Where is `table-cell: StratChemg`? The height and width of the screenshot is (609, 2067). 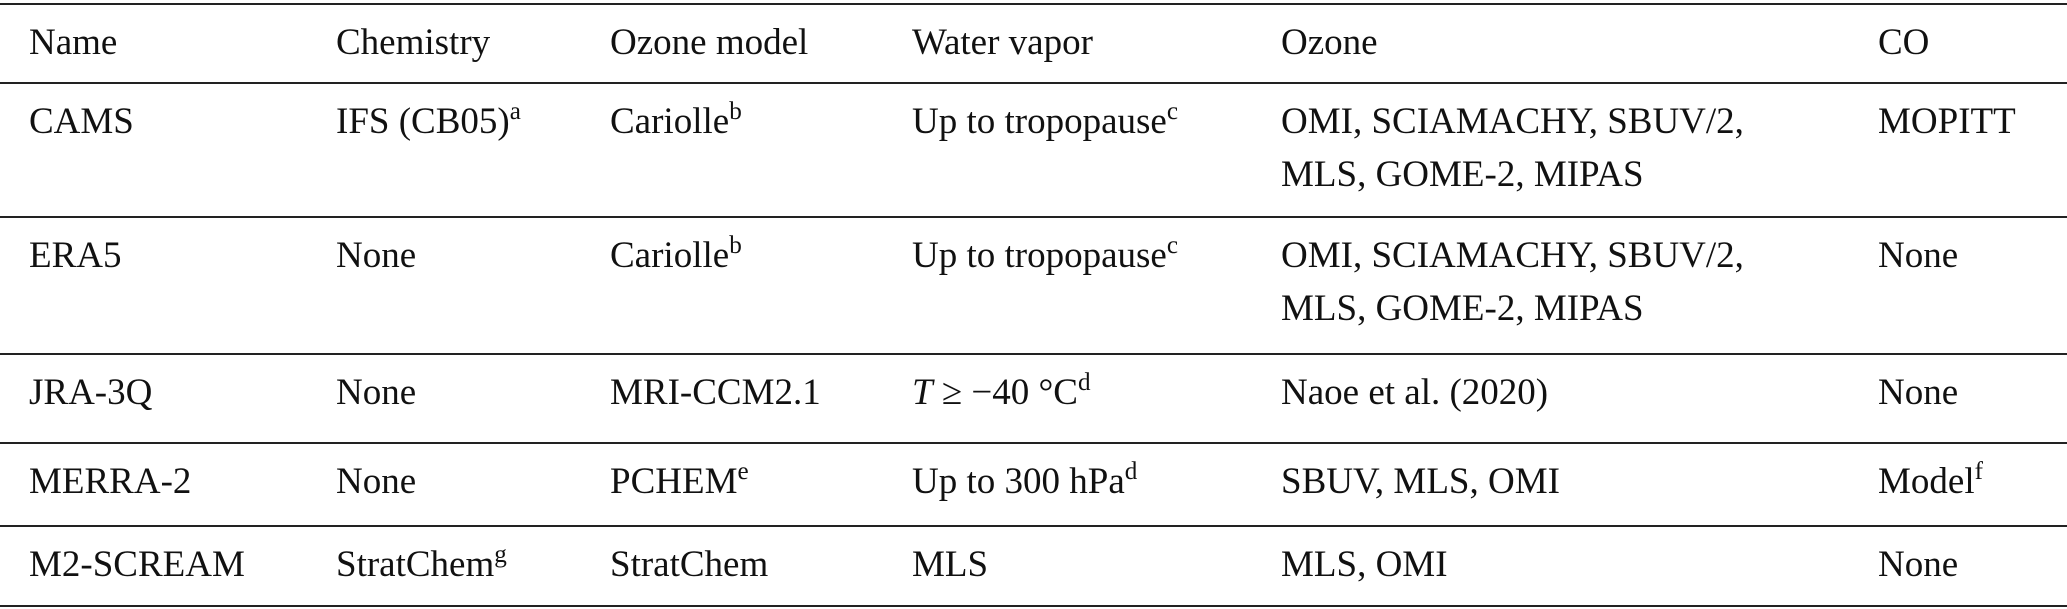 table-cell: StratChemg is located at coordinates (421, 558).